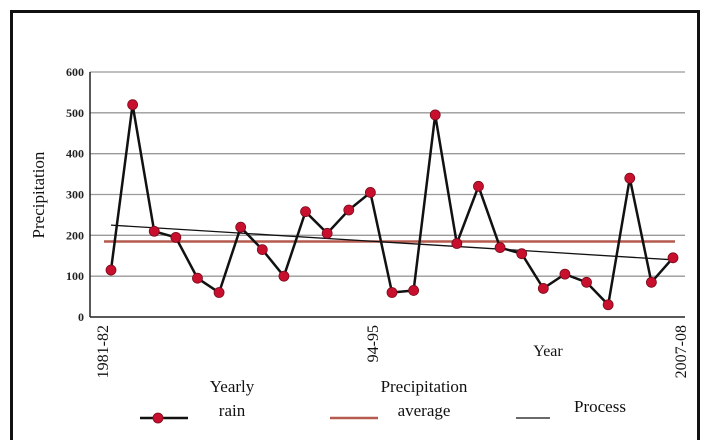  I want to click on x-axis-ticks: 1981-82 94-95 2007-08, so click(392, 351).